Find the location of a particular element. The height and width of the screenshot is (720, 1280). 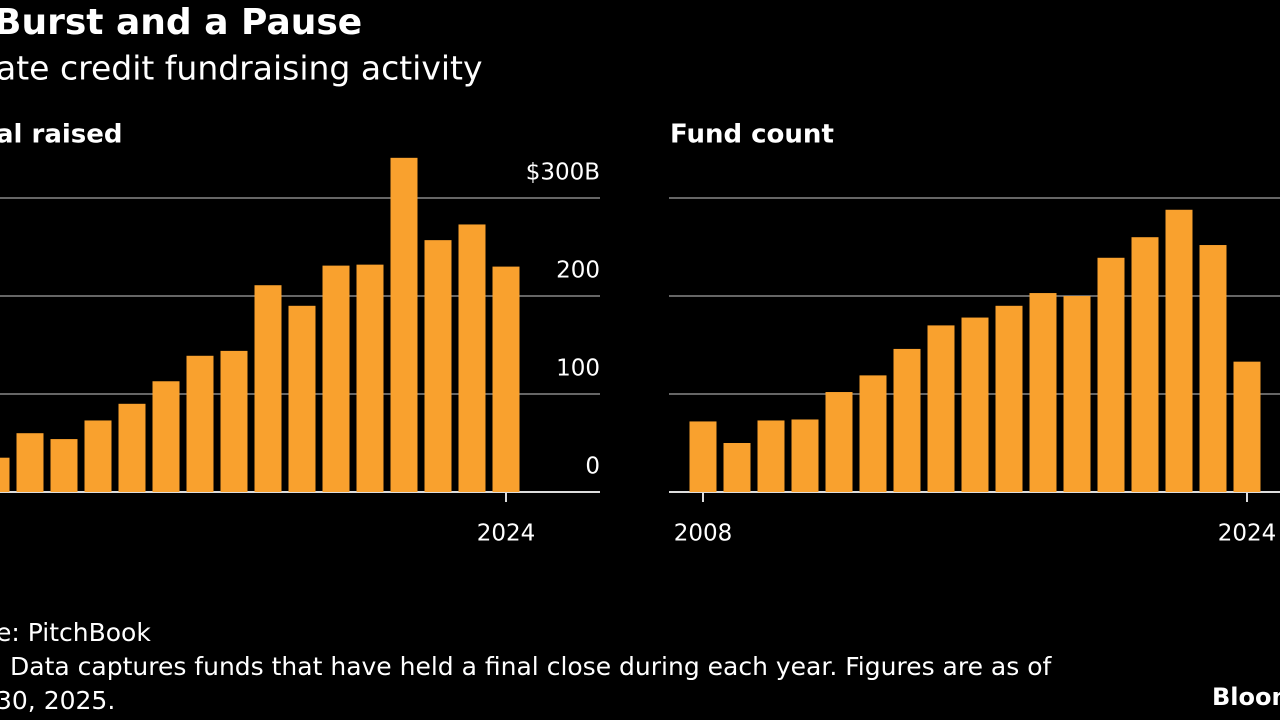

chart-title: Fund count is located at coordinates (752, 135).